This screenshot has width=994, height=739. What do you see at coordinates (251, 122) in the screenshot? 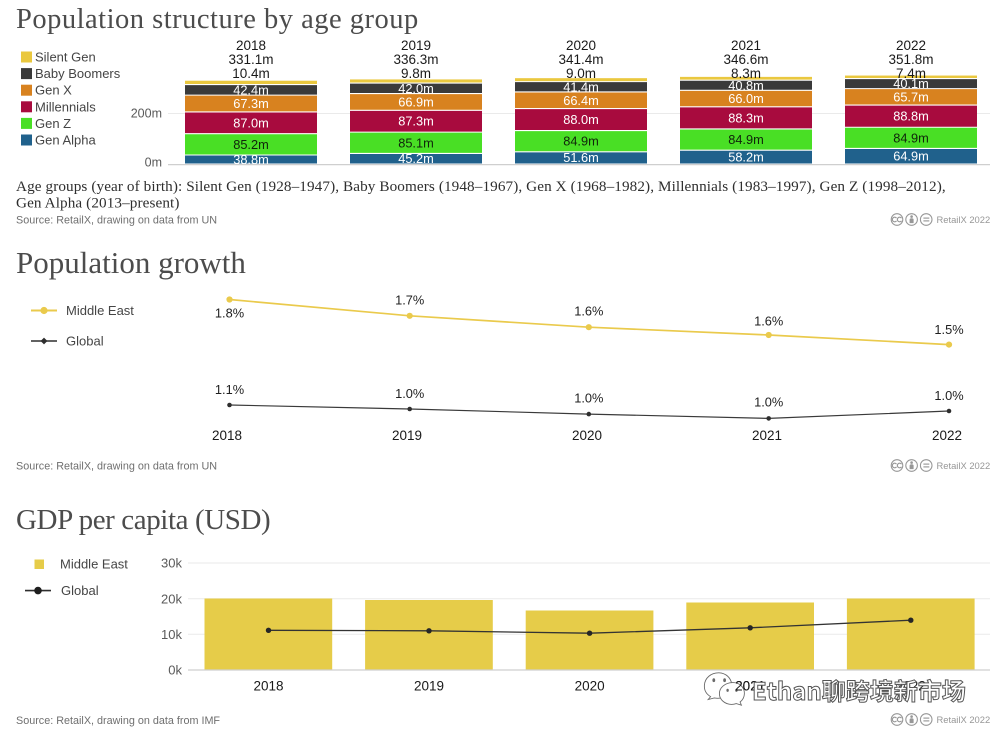
I see `svg-text: 87.0m` at bounding box center [251, 122].